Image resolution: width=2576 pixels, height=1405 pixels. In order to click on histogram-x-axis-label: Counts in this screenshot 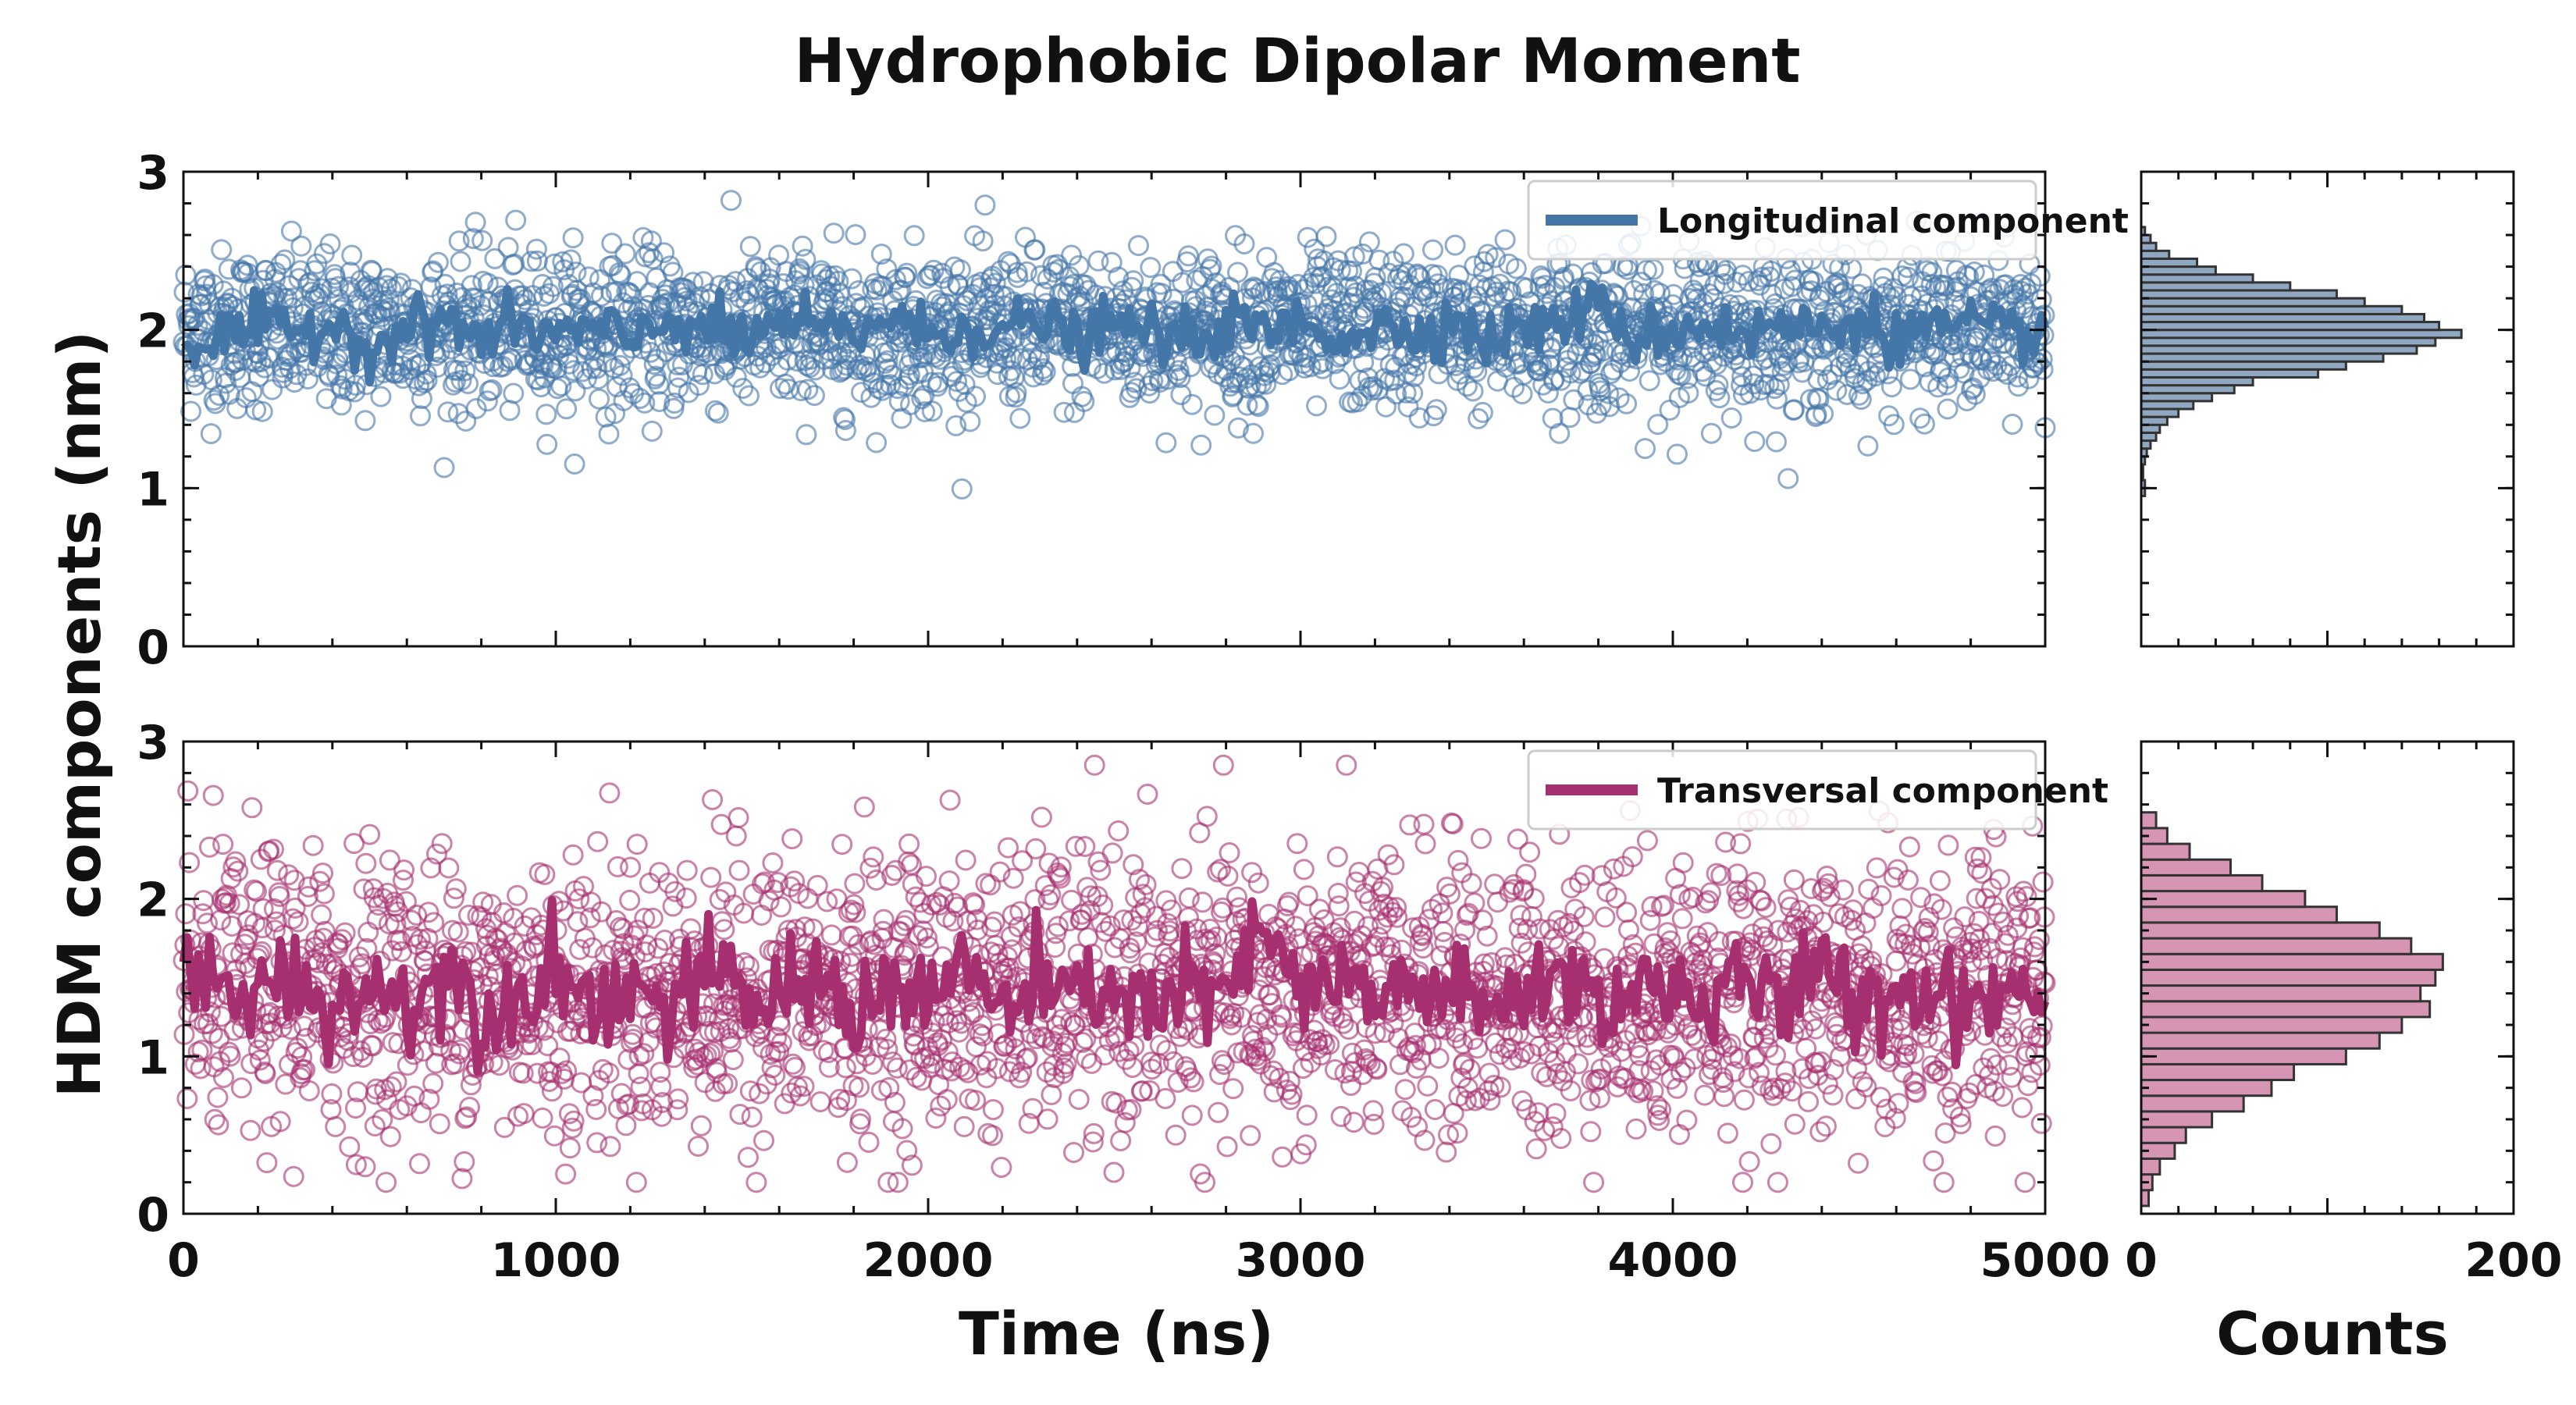, I will do `click(2332, 1334)`.